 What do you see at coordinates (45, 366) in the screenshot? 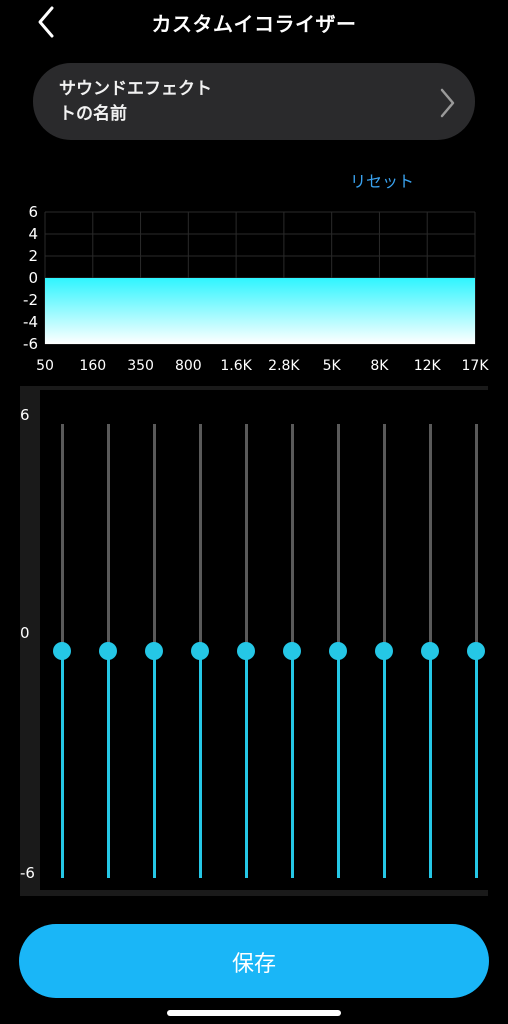
I see `chart-x-tick-label: 50` at bounding box center [45, 366].